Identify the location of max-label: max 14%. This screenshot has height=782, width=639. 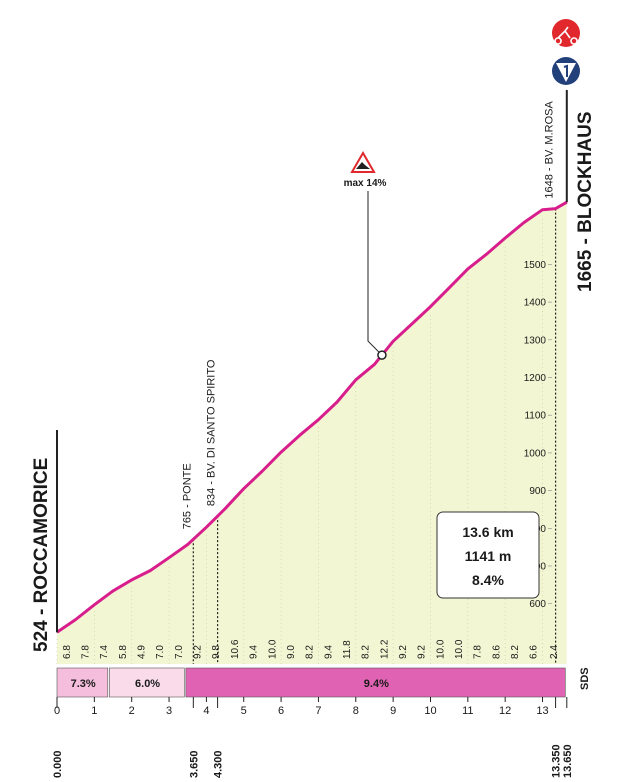
(365, 183).